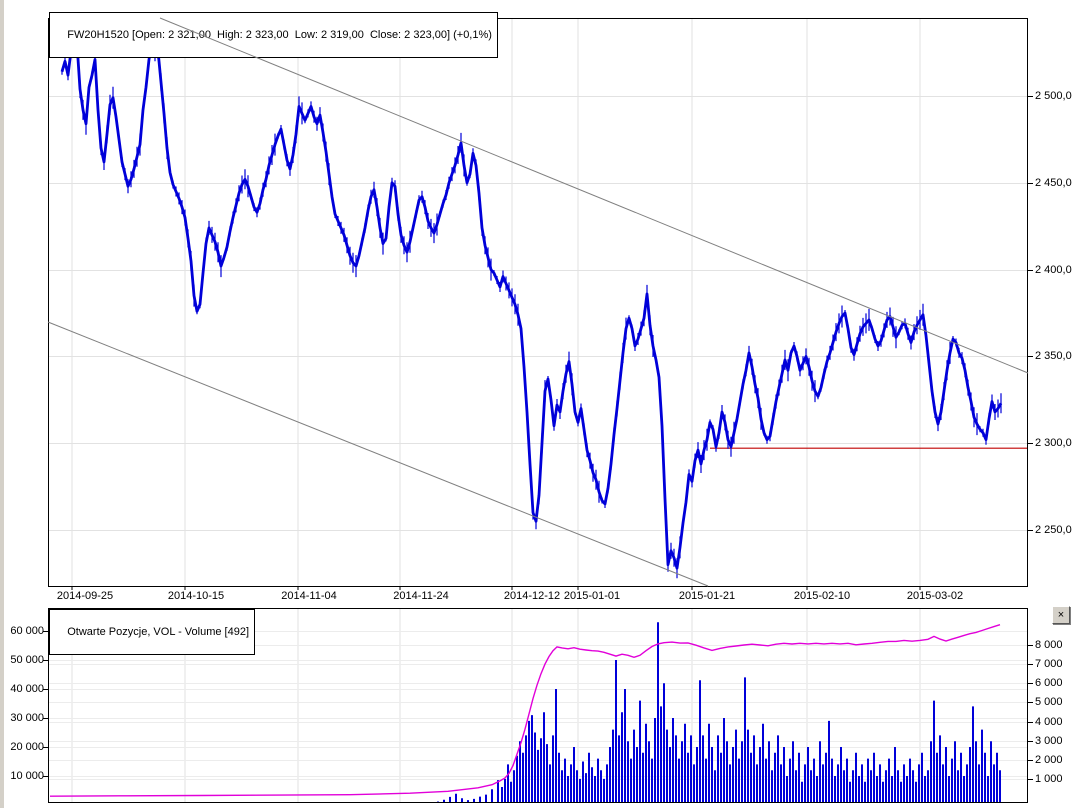  I want to click on open-interest-axis-label: 8 000, so click(1049, 645).